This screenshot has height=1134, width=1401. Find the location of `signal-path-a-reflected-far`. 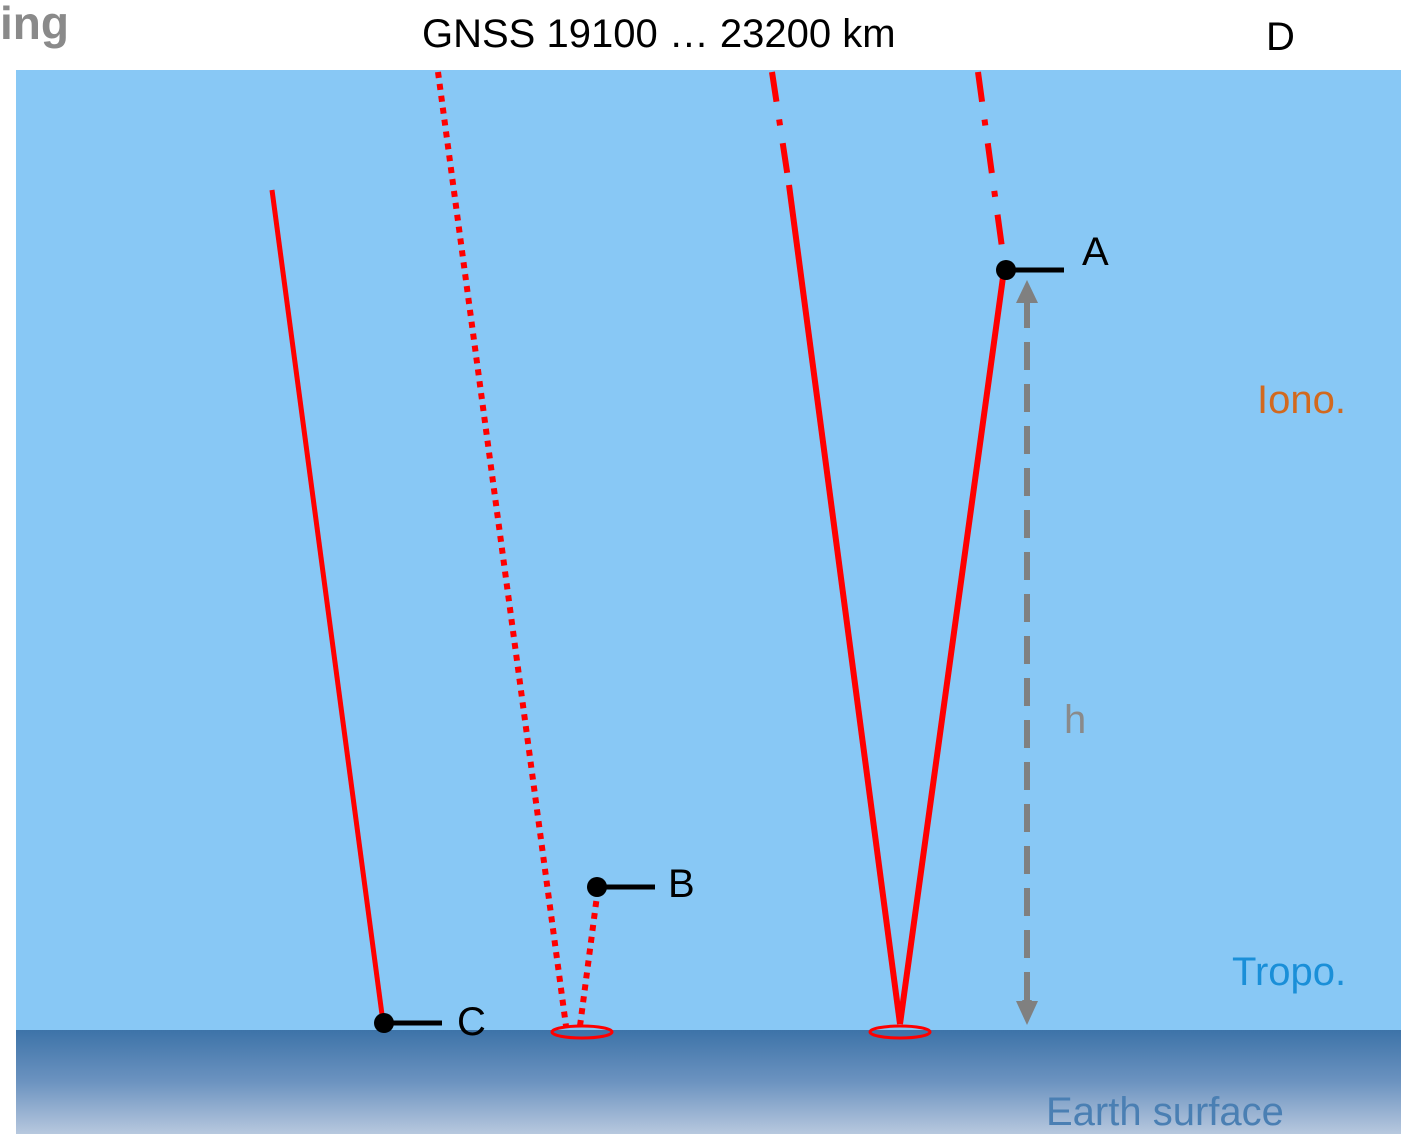

signal-path-a-reflected-far is located at coordinates (991, 167).